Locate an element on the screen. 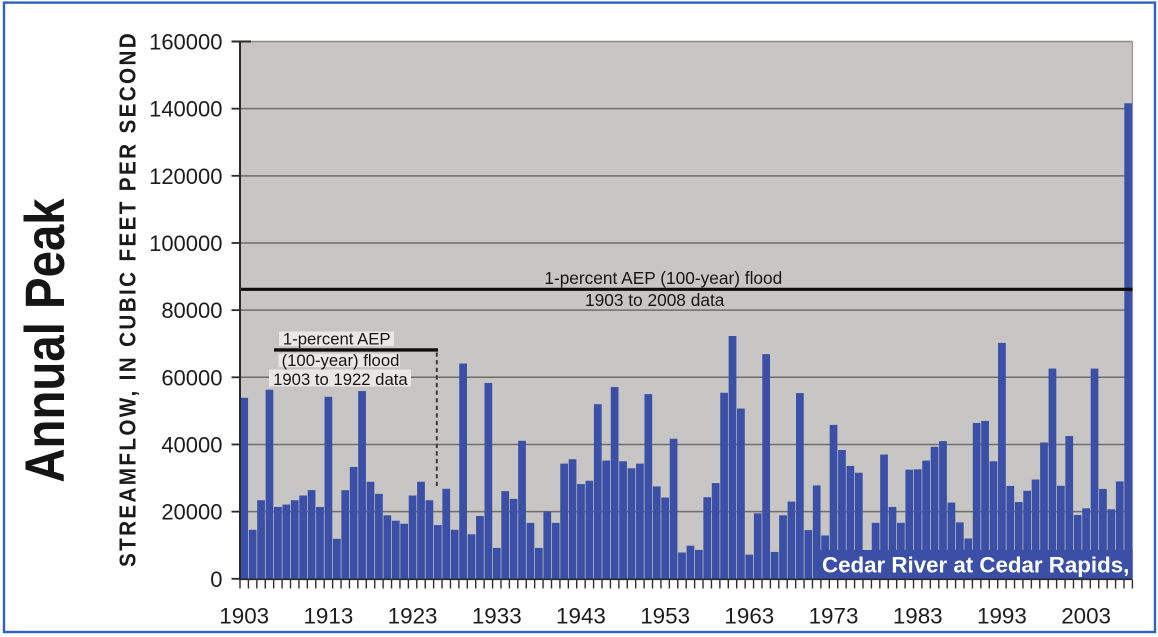 The image size is (1158, 637). svg-text: 20000 is located at coordinates (191, 512).